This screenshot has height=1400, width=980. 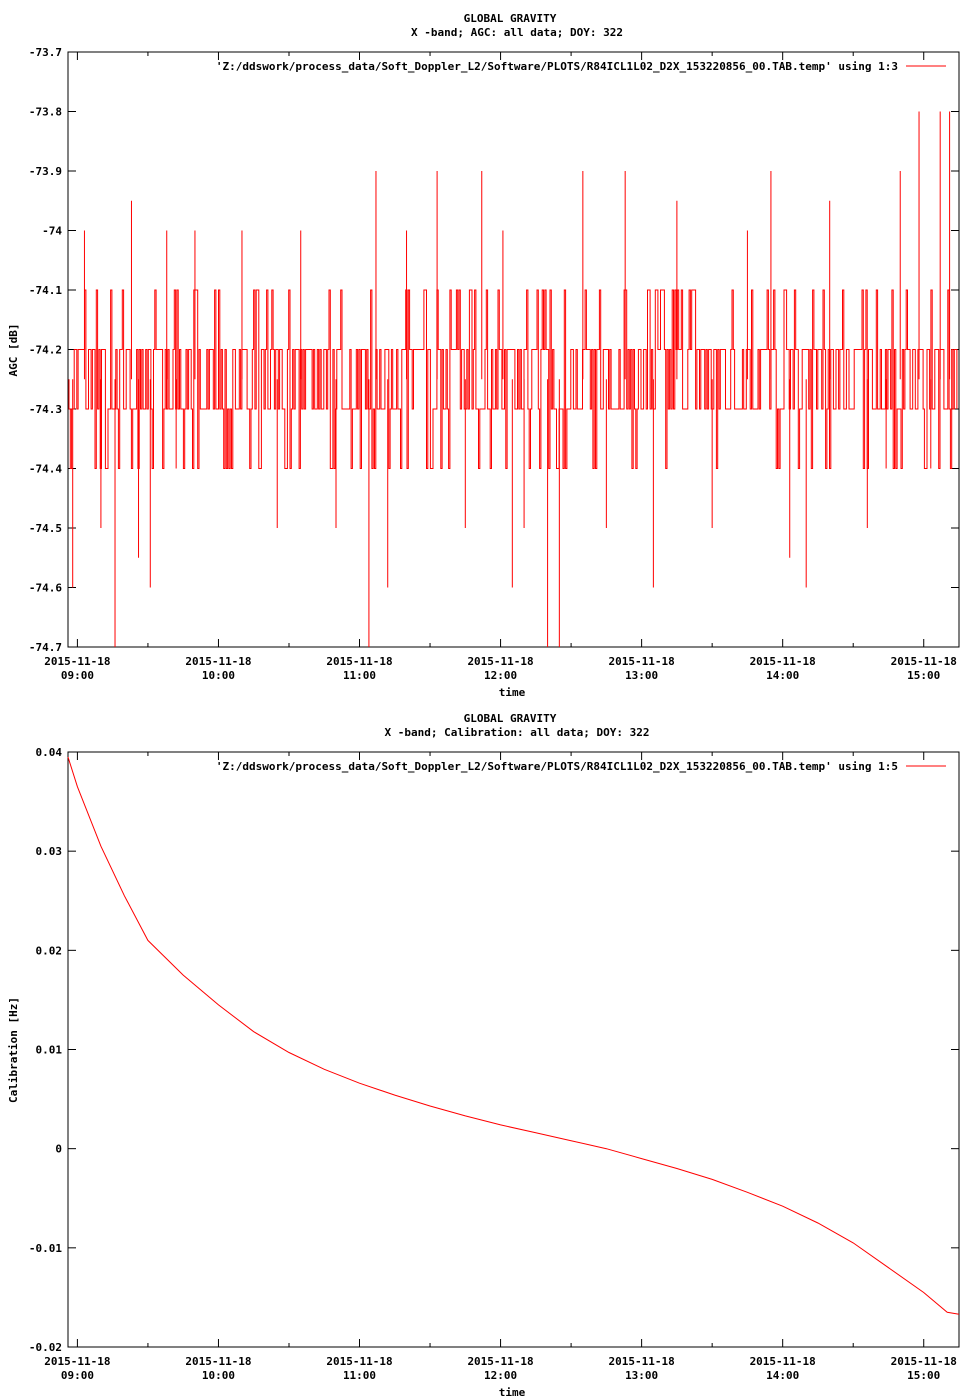 What do you see at coordinates (13, 350) in the screenshot?
I see `agc-y-axis-label: AGC [dB]` at bounding box center [13, 350].